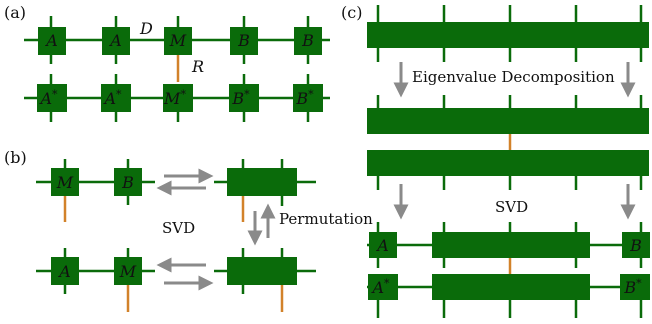 This screenshot has height=324, width=652. What do you see at coordinates (508, 163) in the screenshot?
I see `eigenvector-tensor-conj` at bounding box center [508, 163].